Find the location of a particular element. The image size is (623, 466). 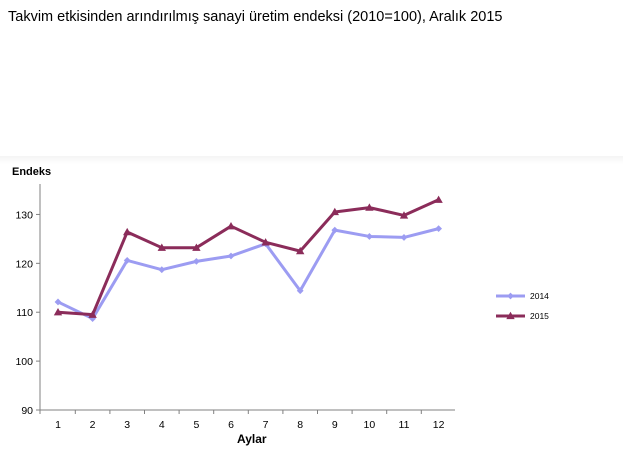

x-tick-label: 4 is located at coordinates (162, 425).